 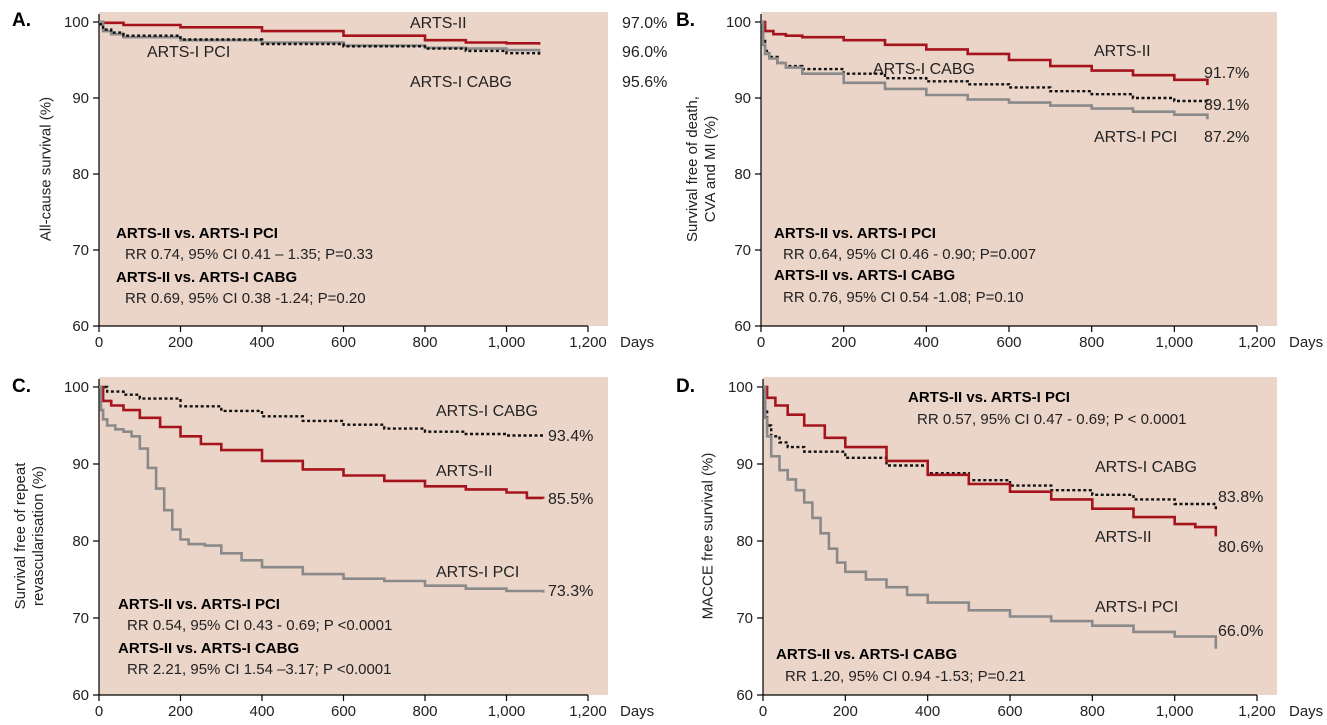 What do you see at coordinates (1226, 73) in the screenshot?
I see `end-value-arts-ii: 91.7%` at bounding box center [1226, 73].